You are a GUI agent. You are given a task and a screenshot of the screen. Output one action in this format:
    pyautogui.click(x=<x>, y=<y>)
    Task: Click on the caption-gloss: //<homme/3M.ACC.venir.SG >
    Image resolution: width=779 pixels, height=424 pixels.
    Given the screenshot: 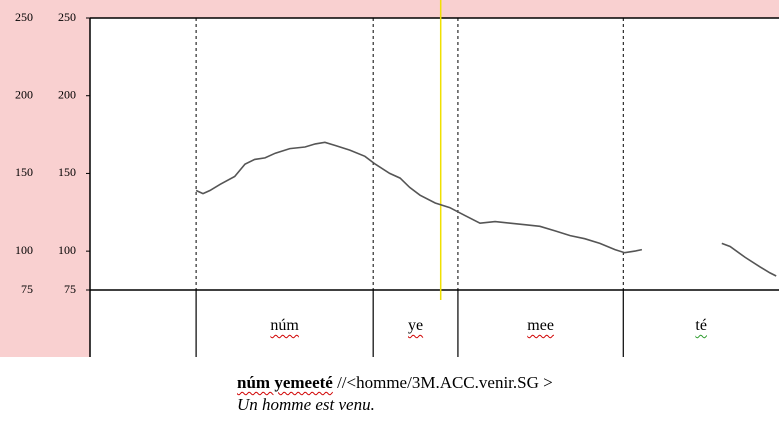 What is the action you would take?
    pyautogui.click(x=445, y=382)
    